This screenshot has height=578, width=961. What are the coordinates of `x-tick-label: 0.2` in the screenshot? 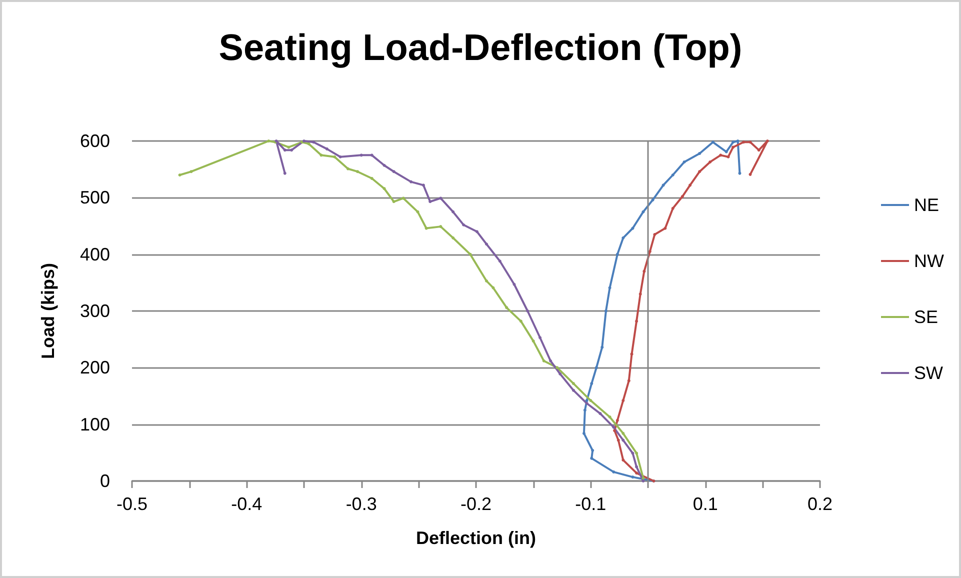 It's located at (820, 504).